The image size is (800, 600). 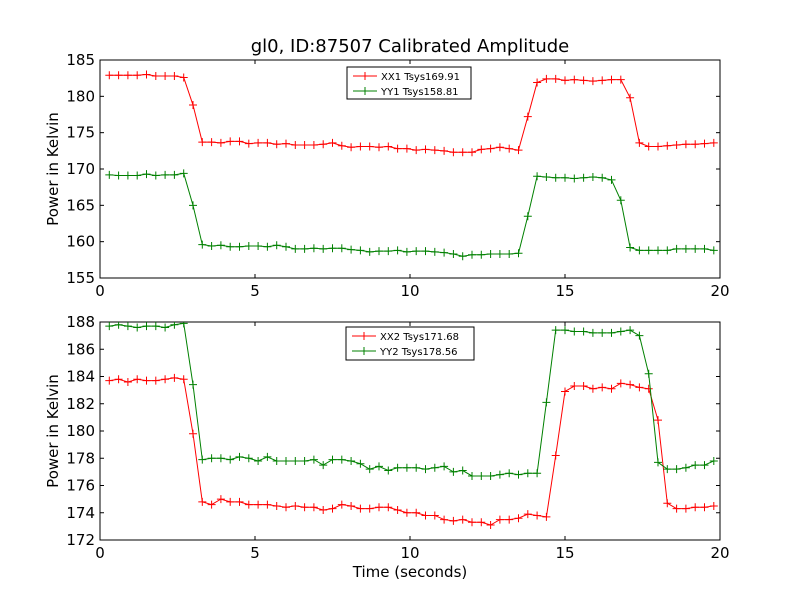 What do you see at coordinates (80, 205) in the screenshot?
I see `y-tick-label: 165` at bounding box center [80, 205].